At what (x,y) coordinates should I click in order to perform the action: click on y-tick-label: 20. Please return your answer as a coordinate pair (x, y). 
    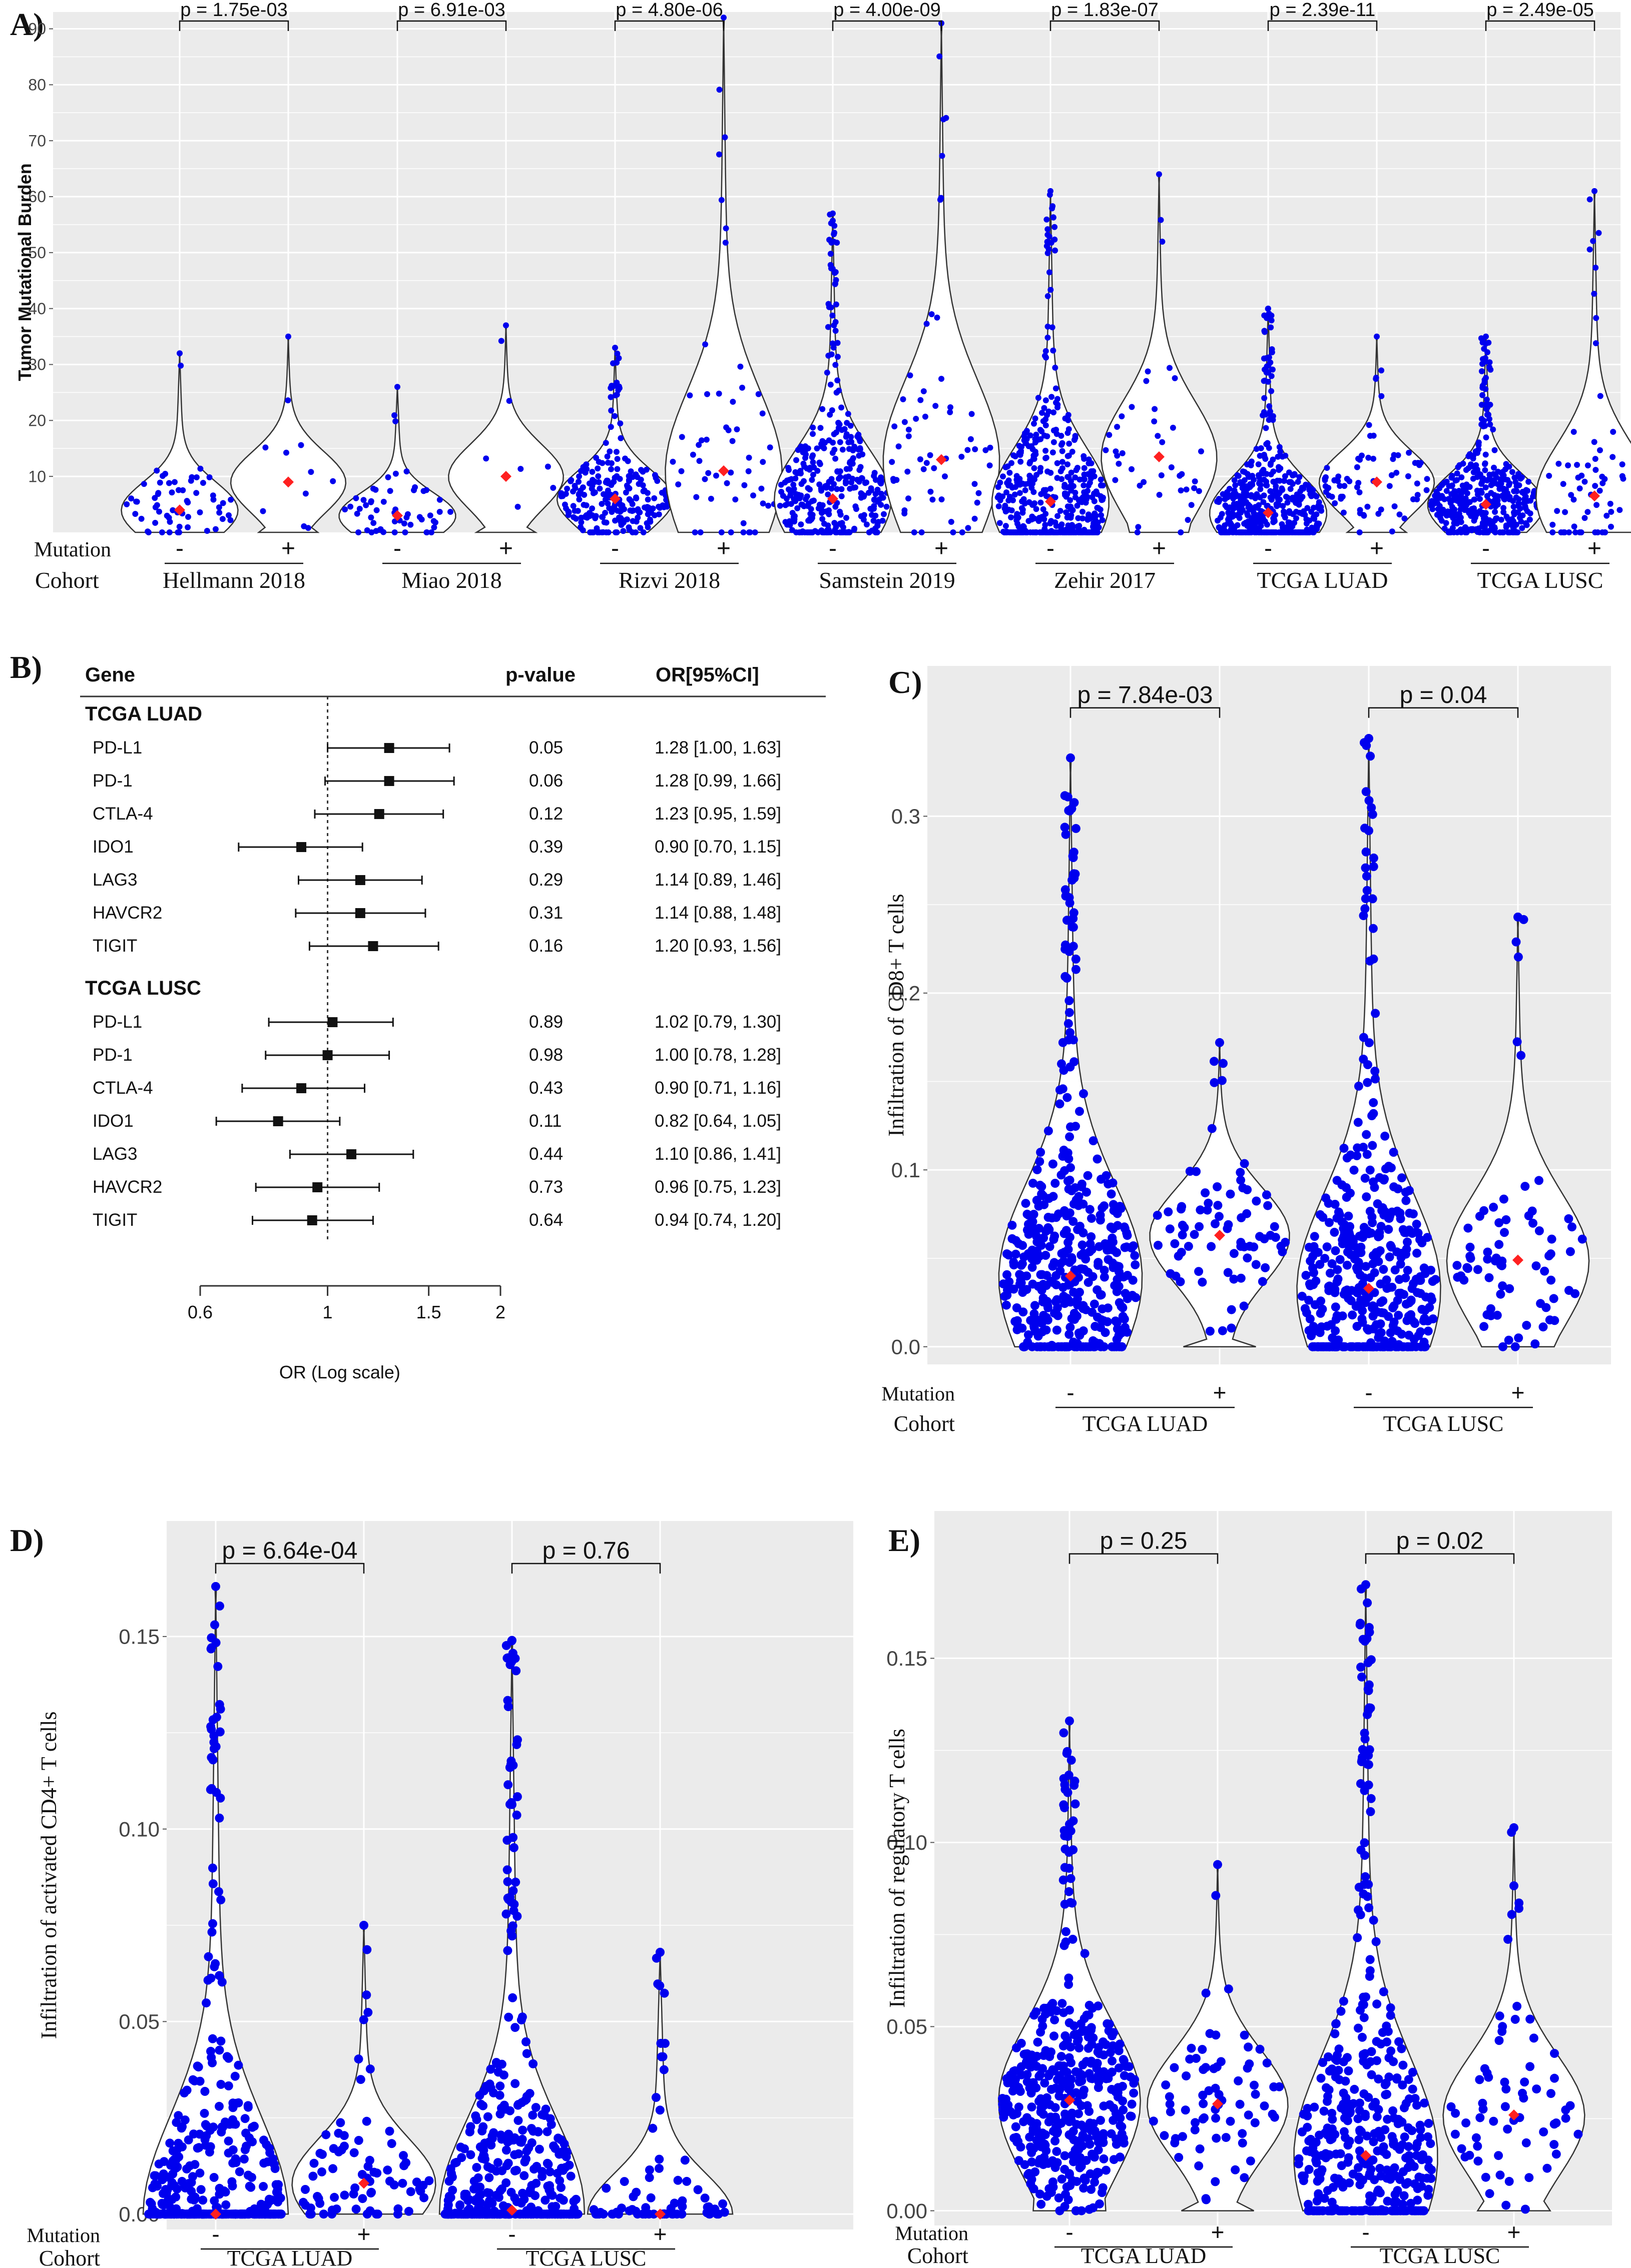
    Looking at the image, I should click on (37, 421).